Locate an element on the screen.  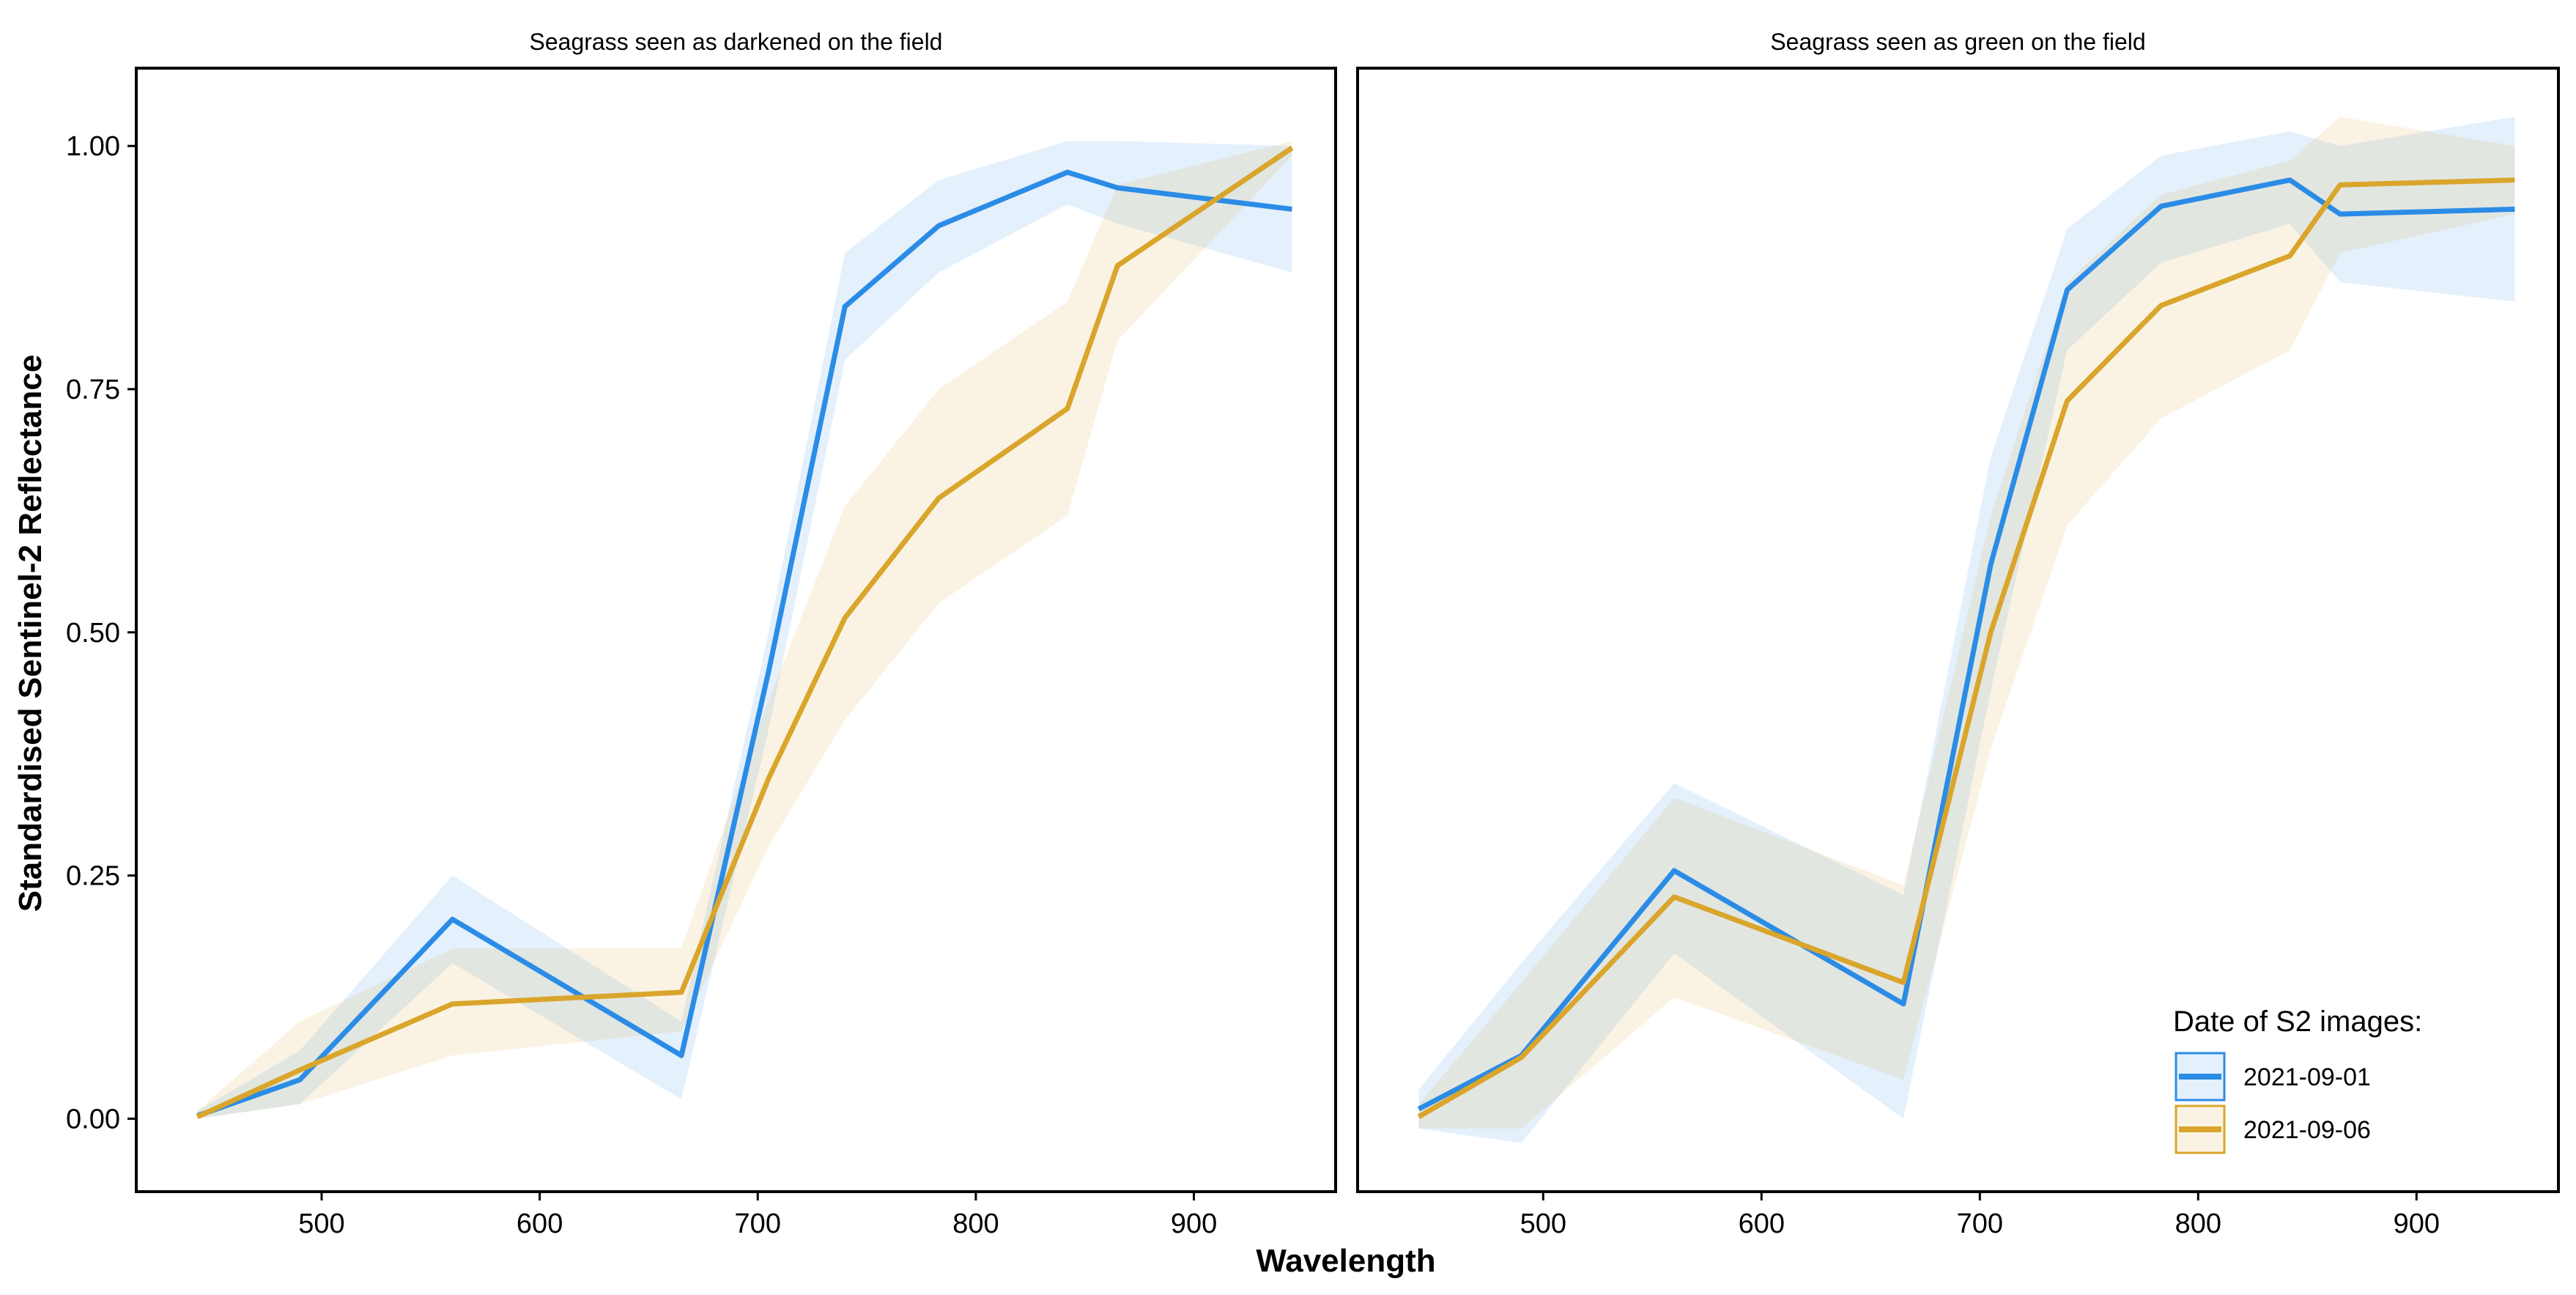
y-tick-label: 0.50 is located at coordinates (93, 633).